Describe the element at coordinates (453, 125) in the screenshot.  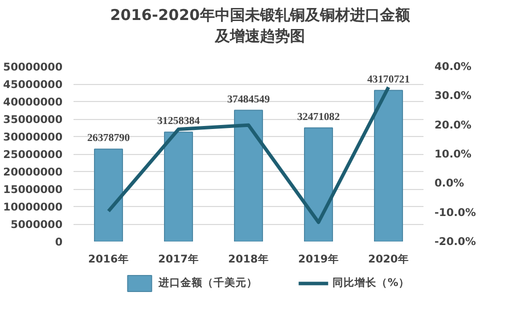
I see `y2-tick-label: 20.0%` at that location.